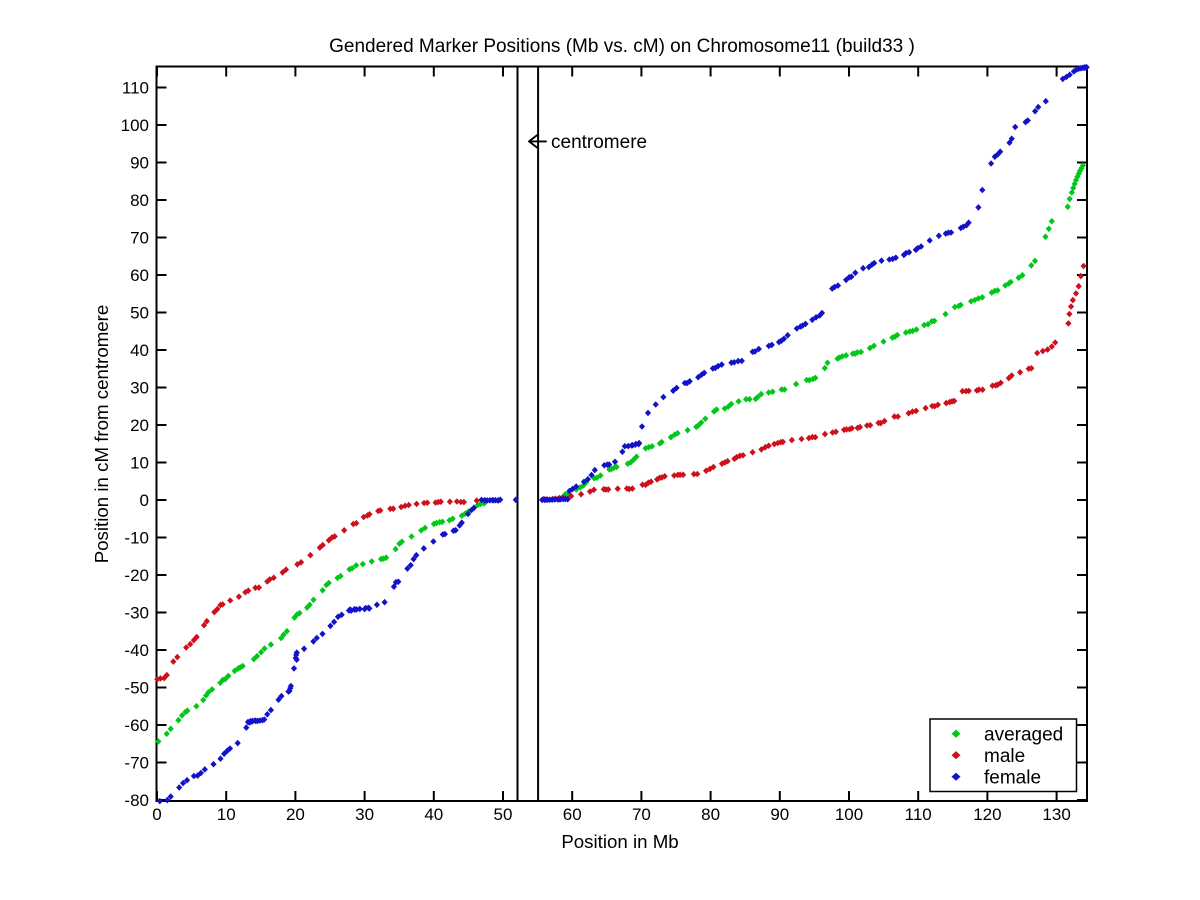 The width and height of the screenshot is (1200, 900). What do you see at coordinates (136, 688) in the screenshot?
I see `svg-text: -50` at bounding box center [136, 688].